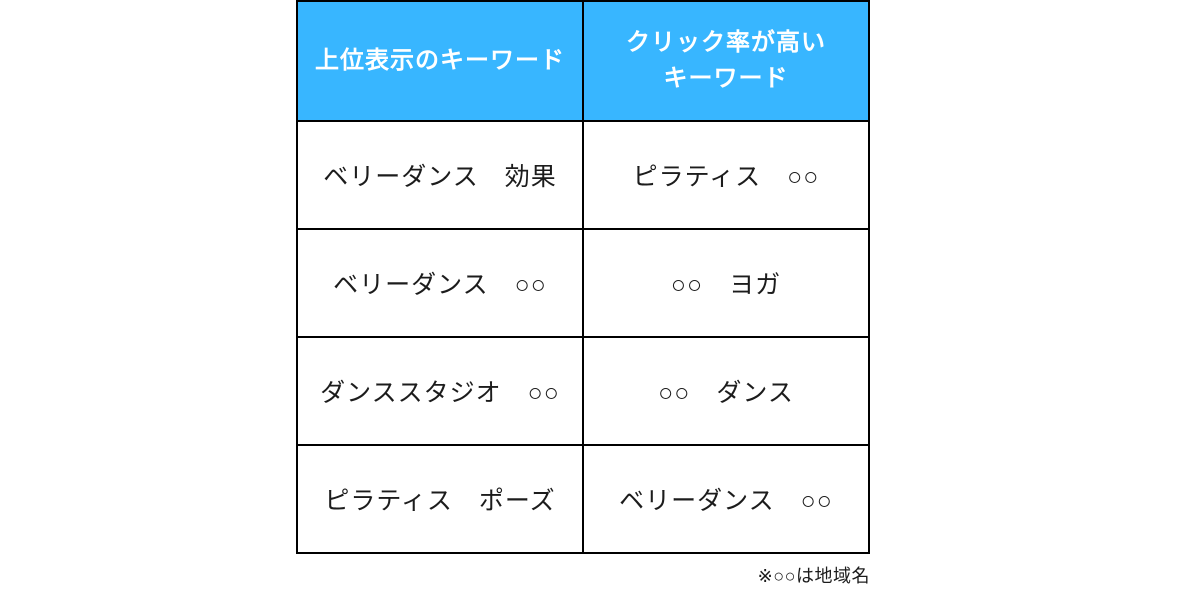 This screenshot has width=1200, height=600. Describe the element at coordinates (726, 175) in the screenshot. I see `table-cell: ピラティス ○○` at that location.